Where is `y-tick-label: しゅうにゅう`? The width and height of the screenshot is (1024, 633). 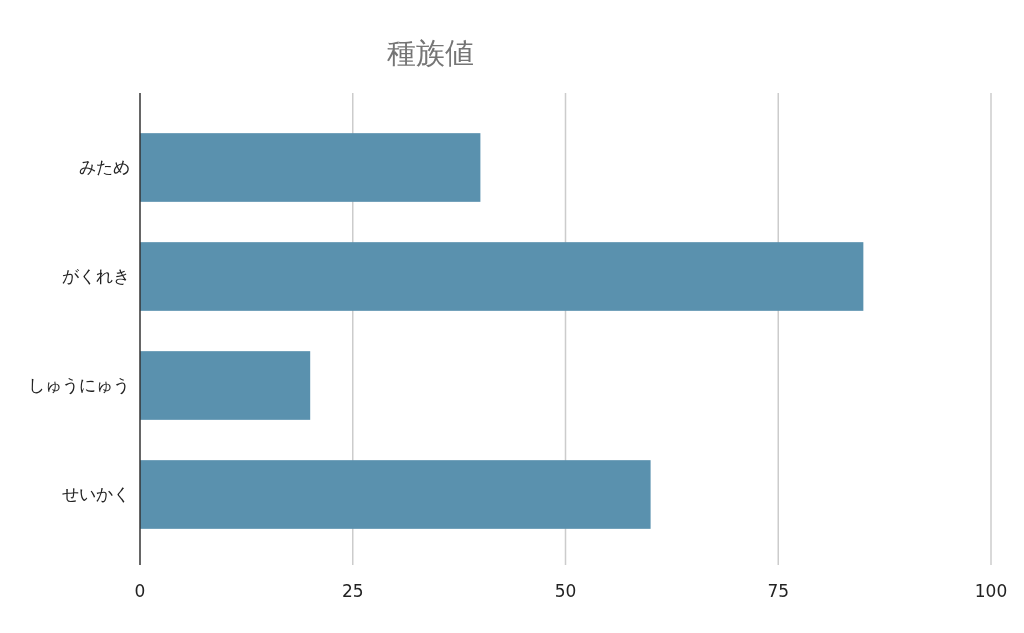 y-tick-label: しゅうにゅう is located at coordinates (79, 385).